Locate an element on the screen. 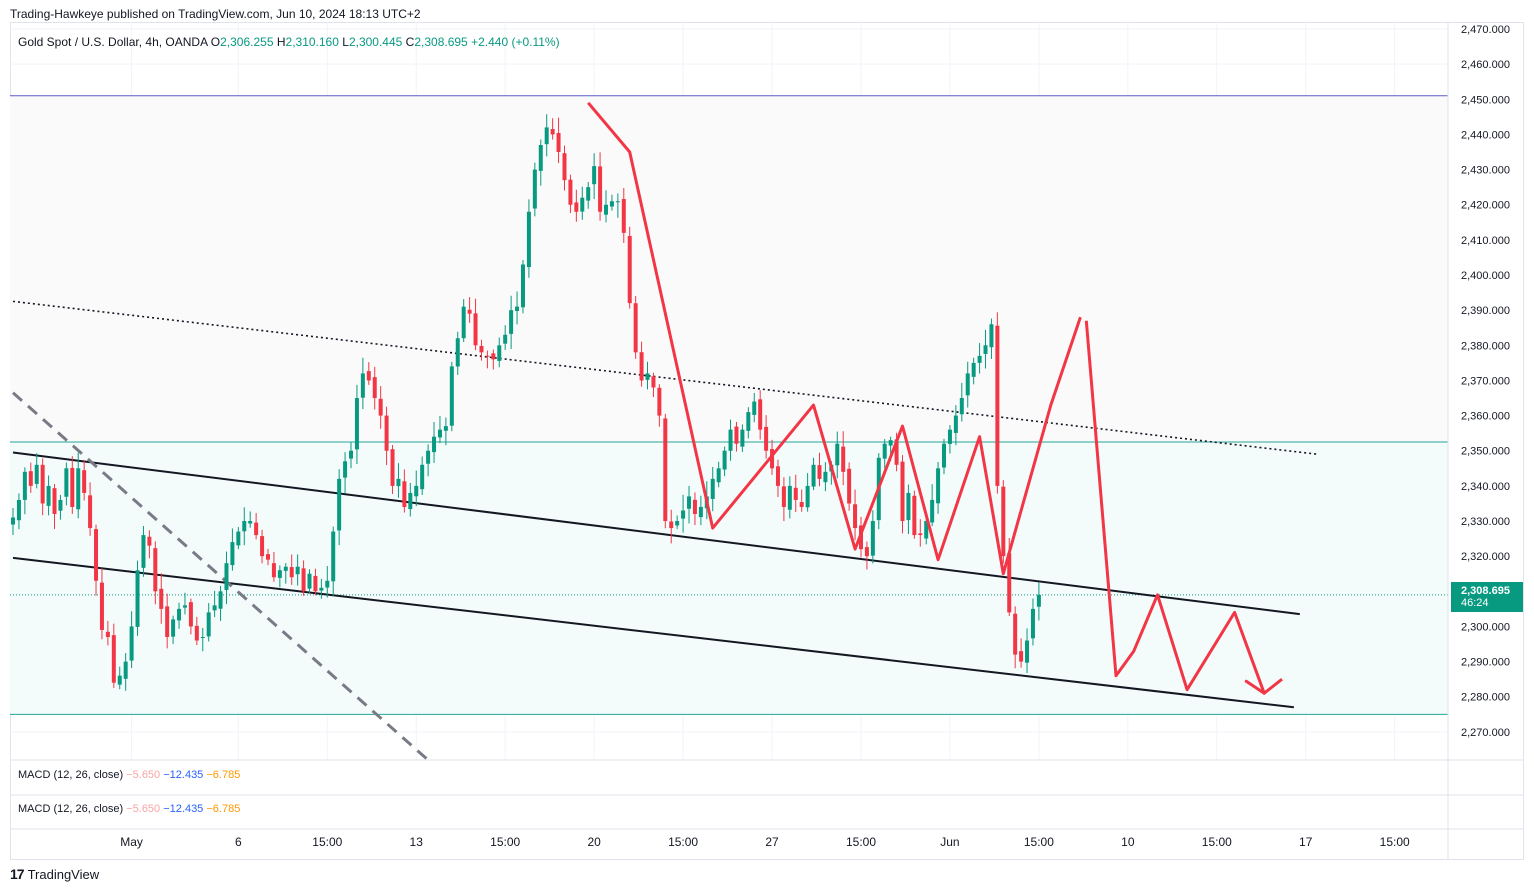 Image resolution: width=1534 pixels, height=891 pixels. tradingview-logo-icon: 17 is located at coordinates (17, 874).